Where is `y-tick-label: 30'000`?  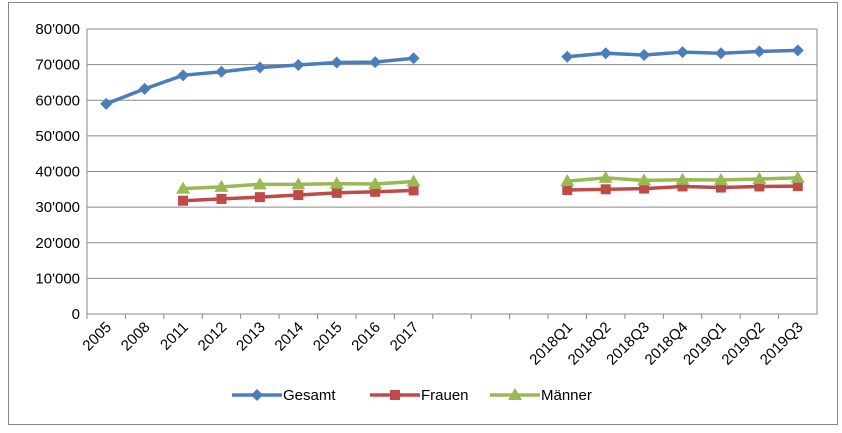 y-tick-label: 30'000 is located at coordinates (57, 207).